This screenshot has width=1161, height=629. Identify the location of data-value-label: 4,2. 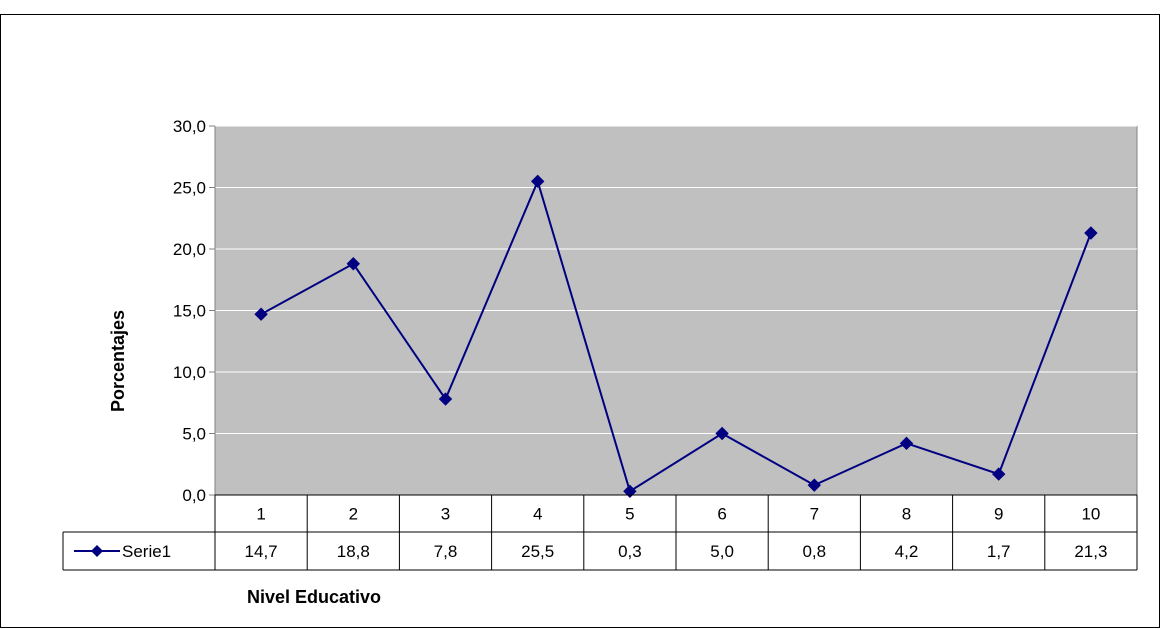
(907, 551).